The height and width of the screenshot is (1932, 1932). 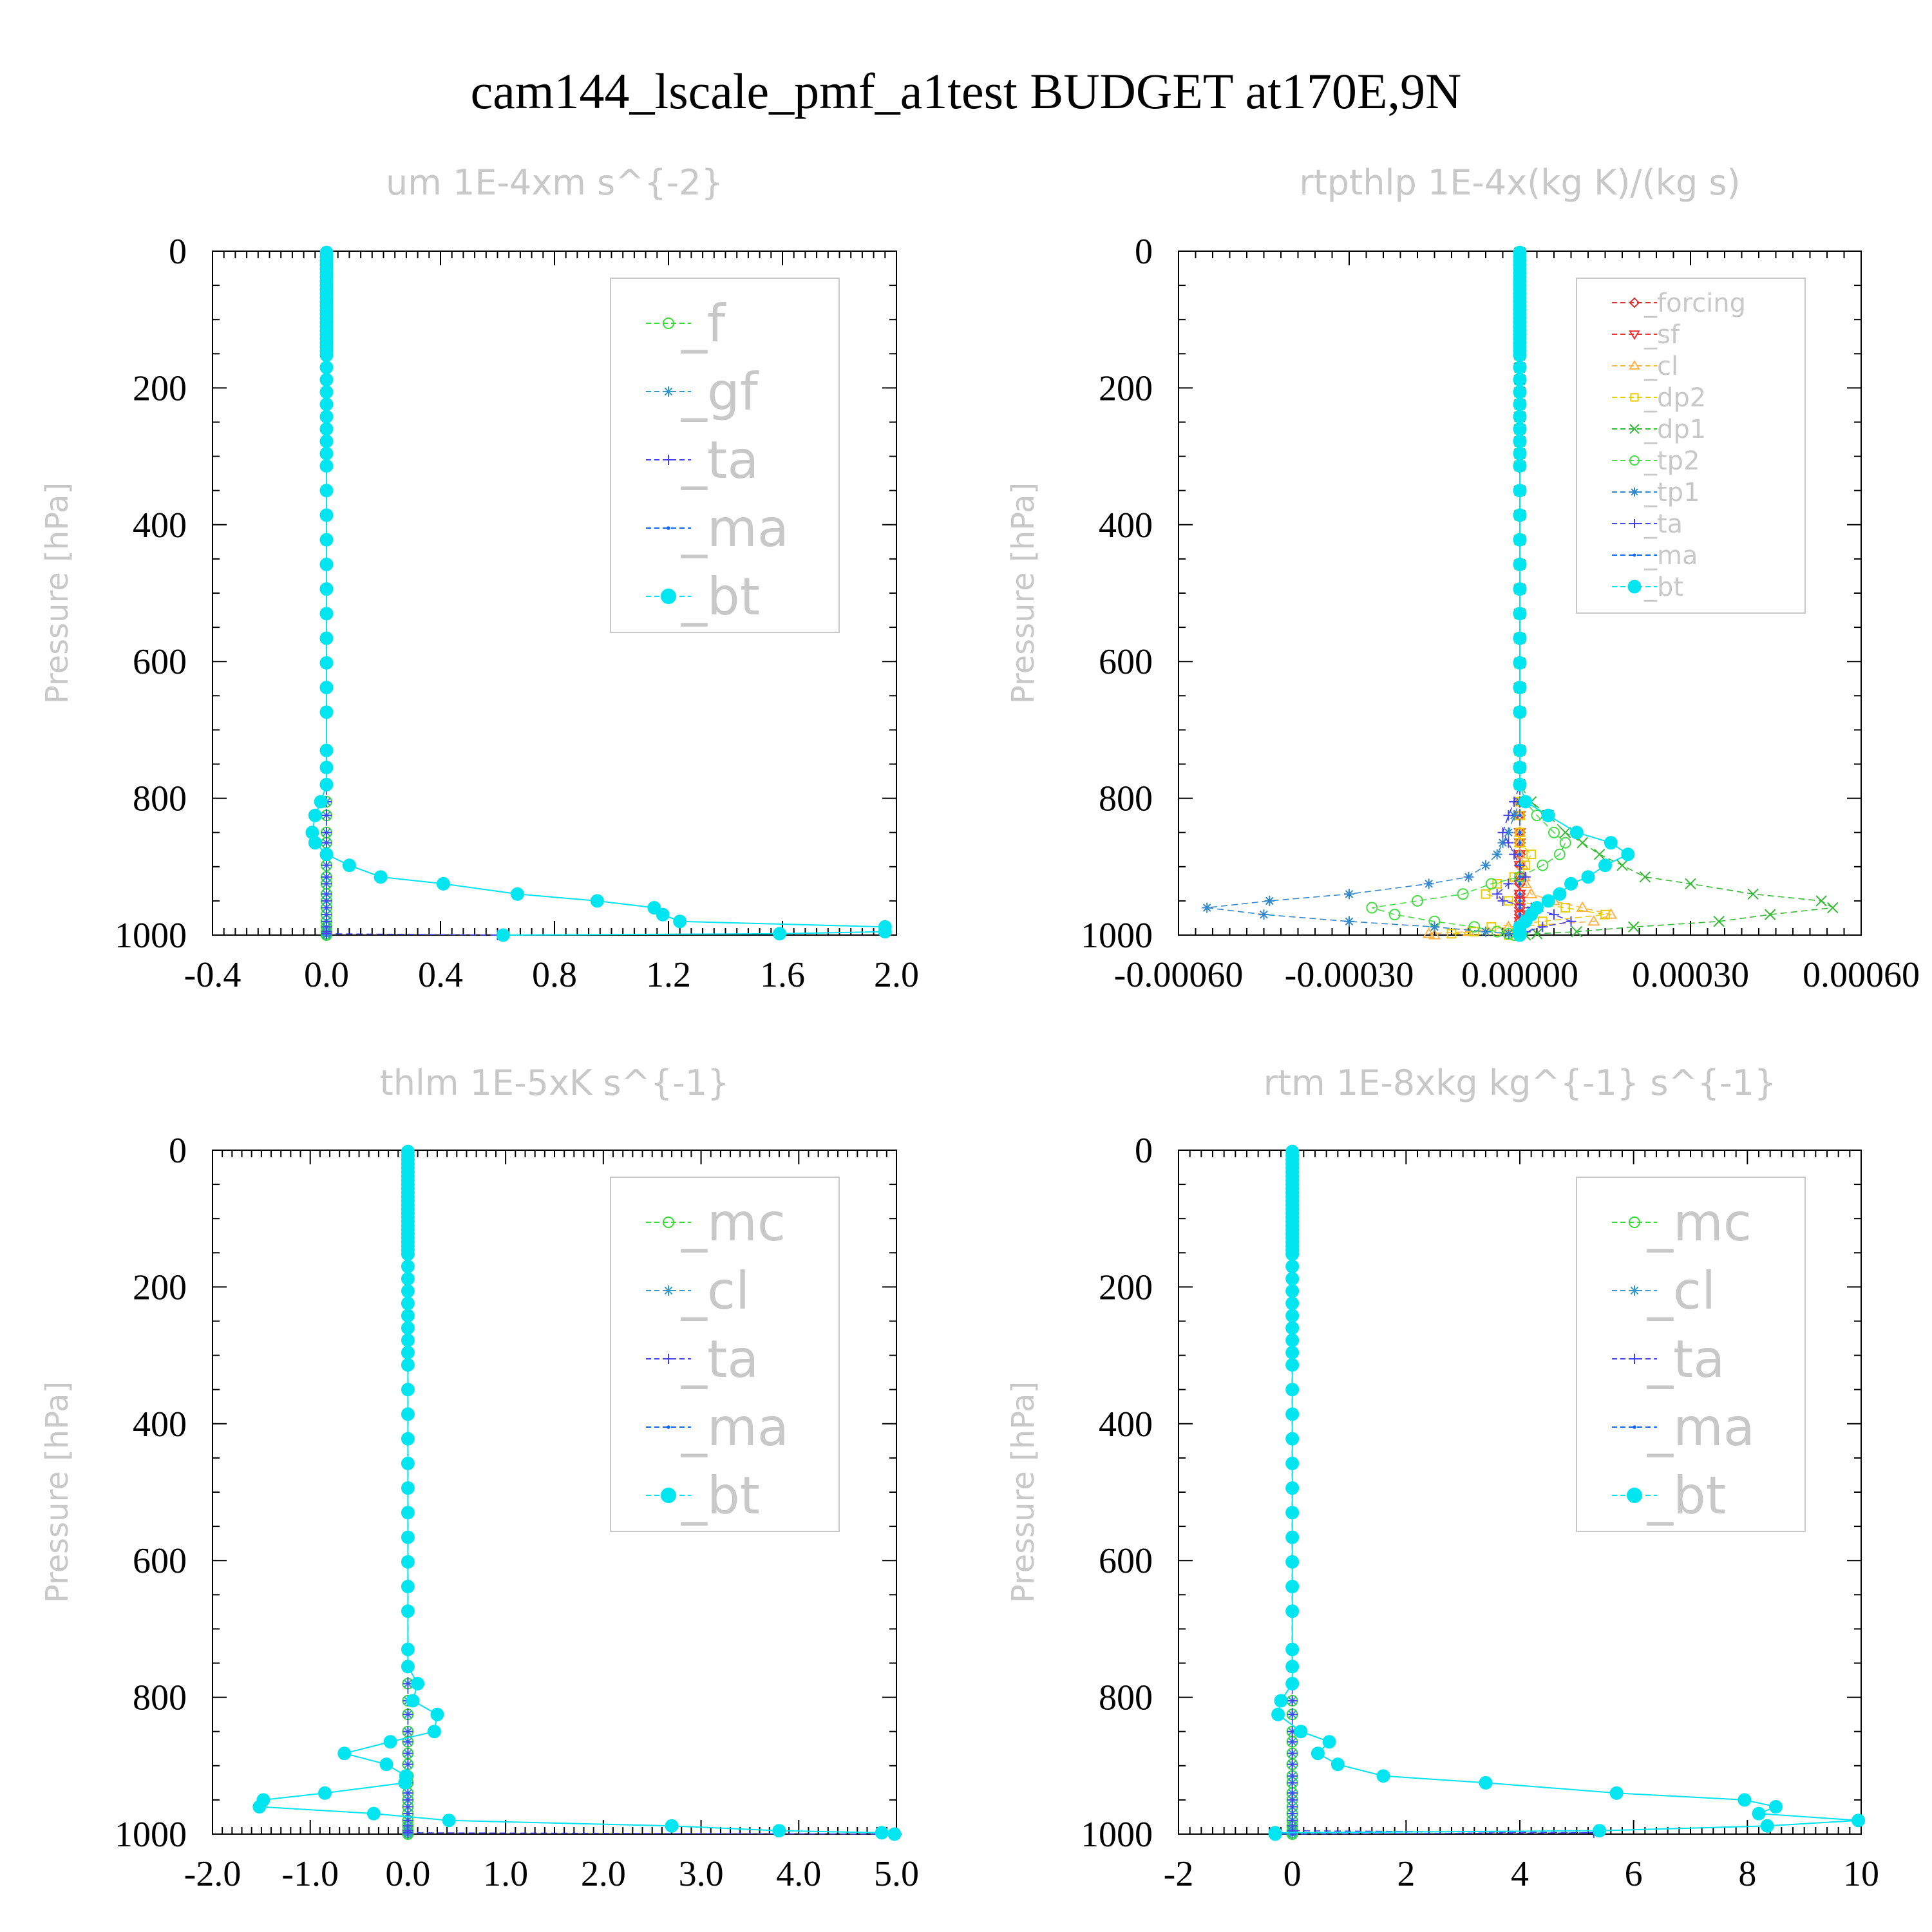 I want to click on panel-title: um 1E-4xm s^{-2}, so click(x=554, y=183).